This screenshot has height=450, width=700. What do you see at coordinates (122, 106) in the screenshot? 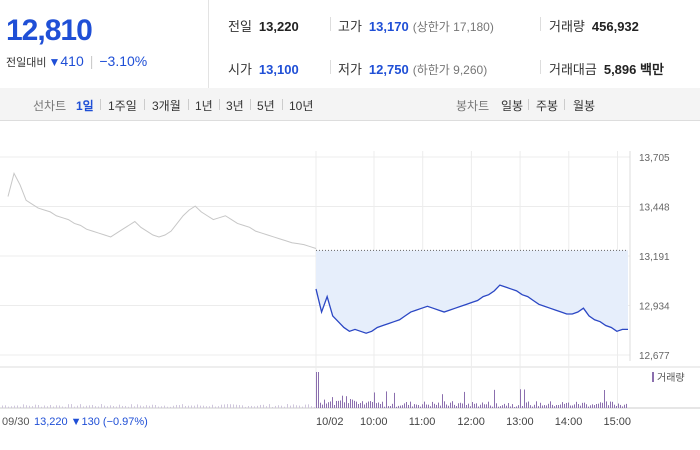
I see `tab-1-week: 1주일` at bounding box center [122, 106].